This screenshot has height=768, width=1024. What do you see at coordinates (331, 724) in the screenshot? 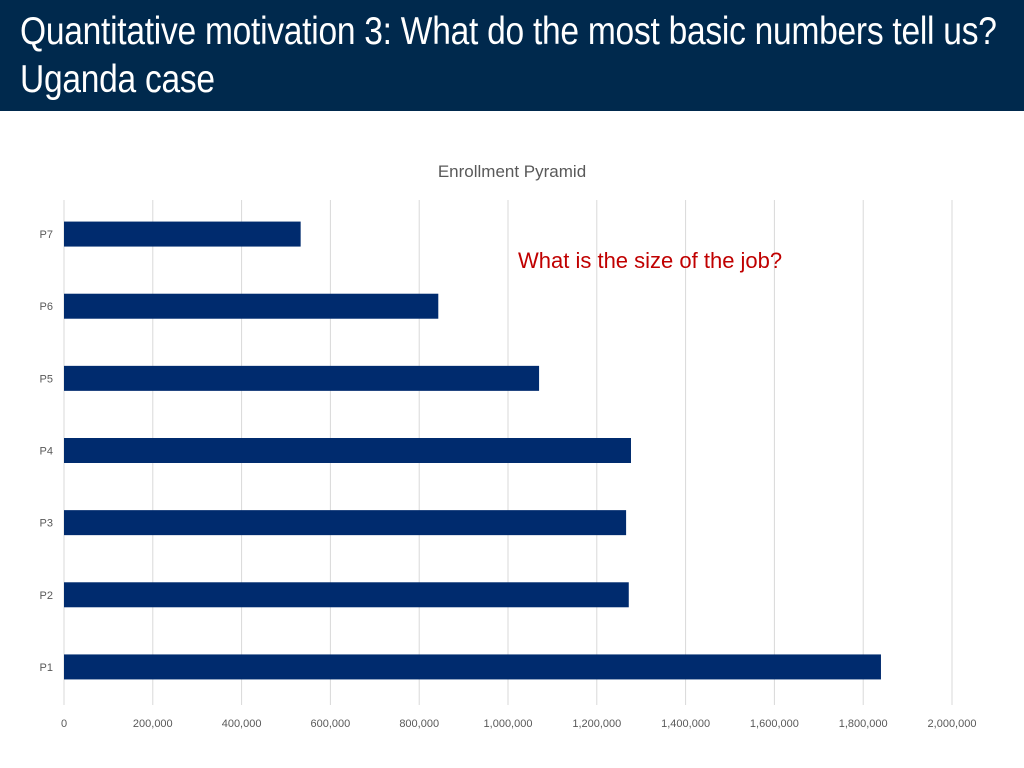
I see `x-tick-label: 600,000` at bounding box center [331, 724].